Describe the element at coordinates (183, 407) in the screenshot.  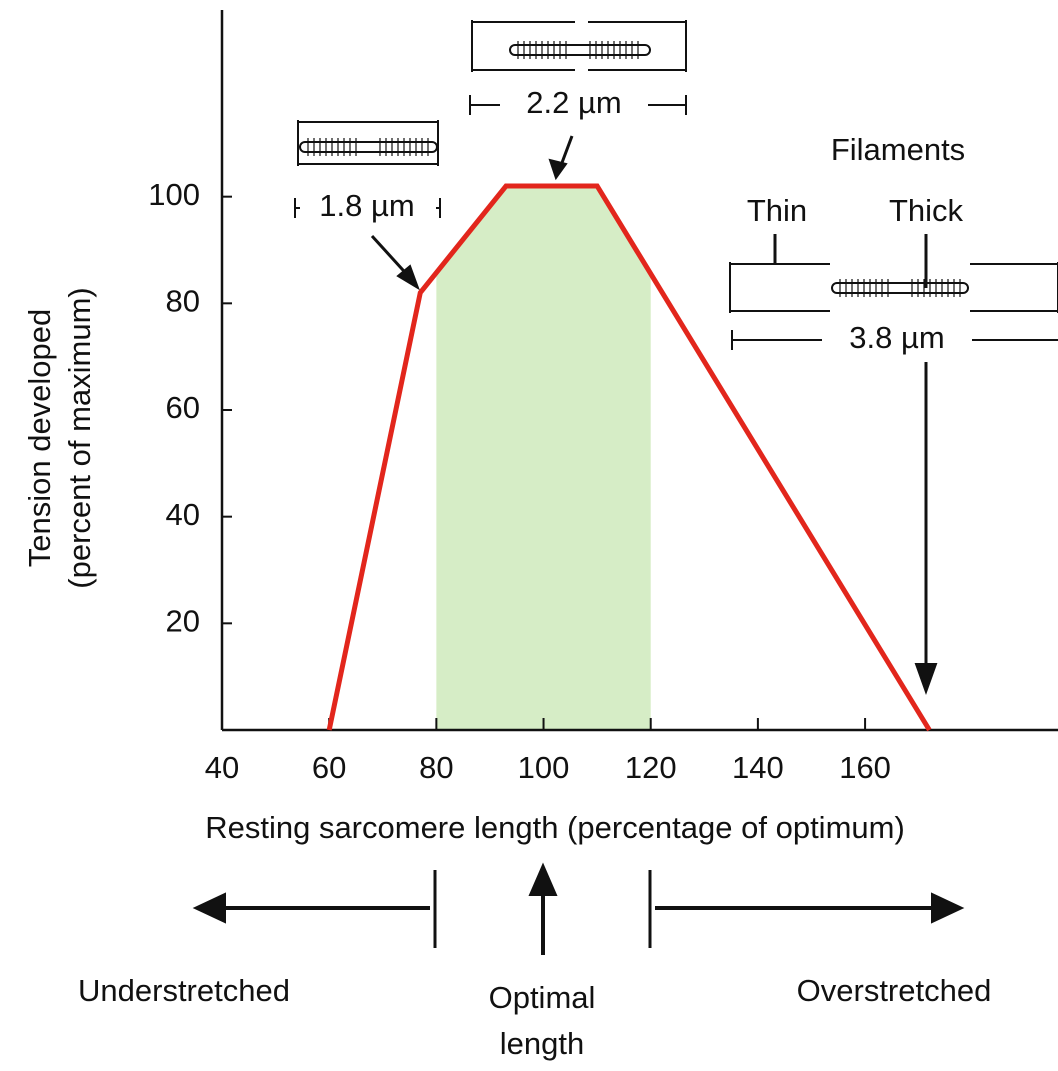
I see `y-tick-label: 60` at that location.